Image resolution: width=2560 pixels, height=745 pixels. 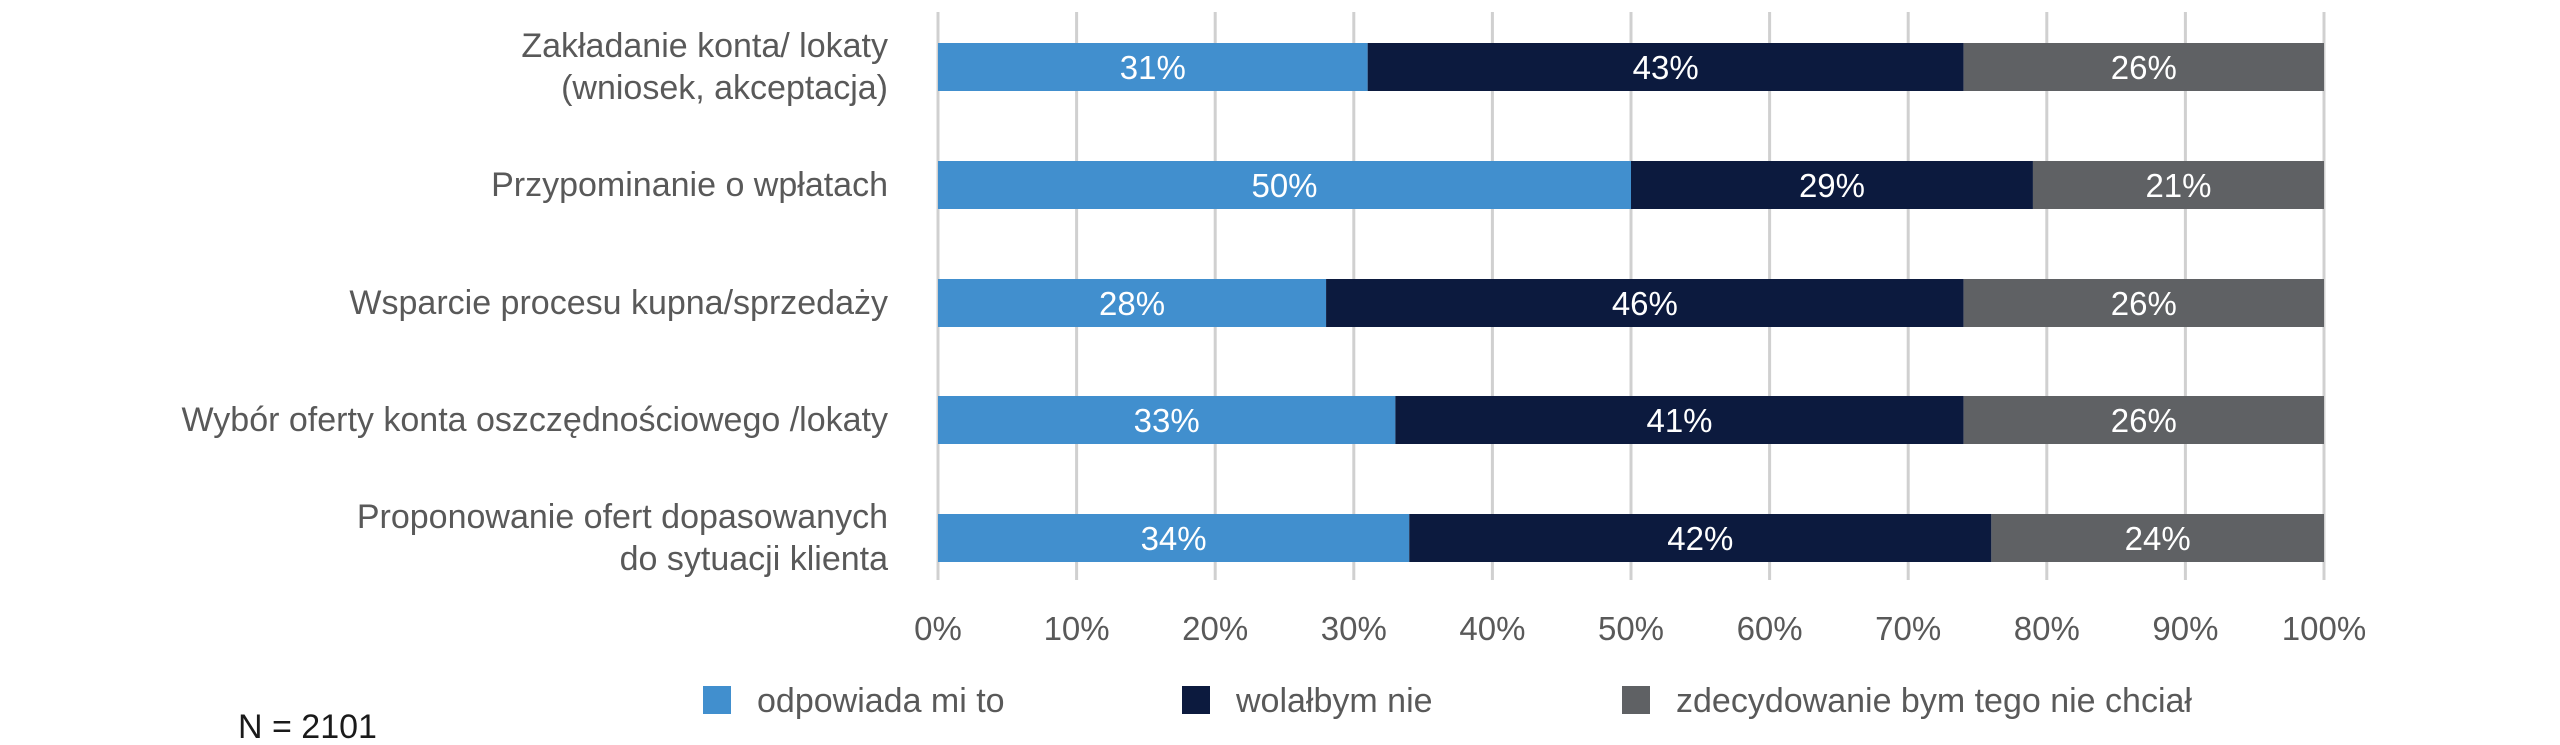 I want to click on x-tick-label: 10%, so click(x=1077, y=628).